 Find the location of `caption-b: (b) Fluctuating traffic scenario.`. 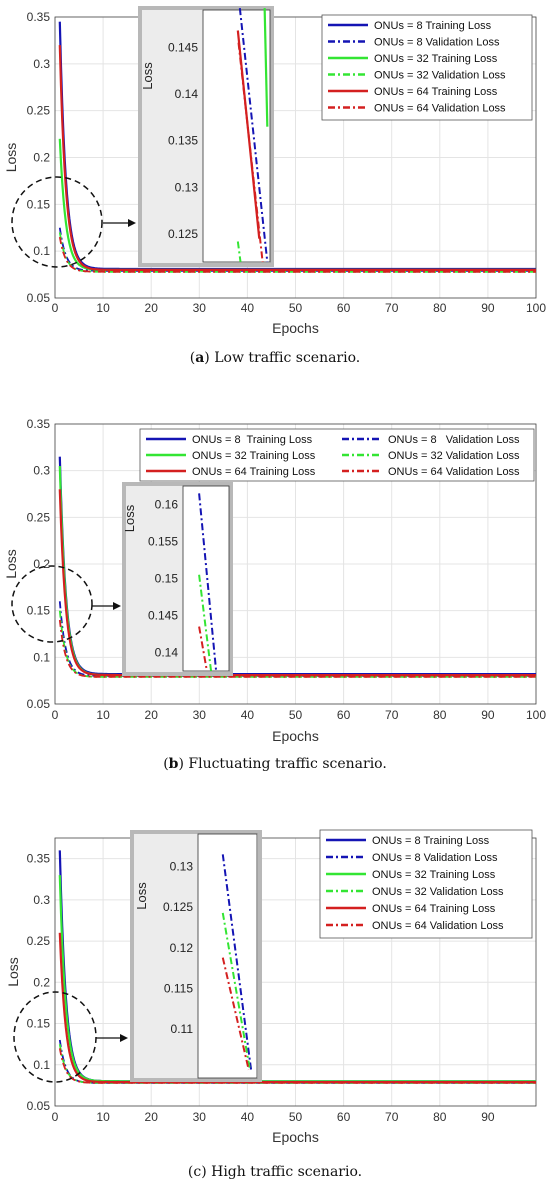

caption-b: (b) Fluctuating traffic scenario. is located at coordinates (275, 764).